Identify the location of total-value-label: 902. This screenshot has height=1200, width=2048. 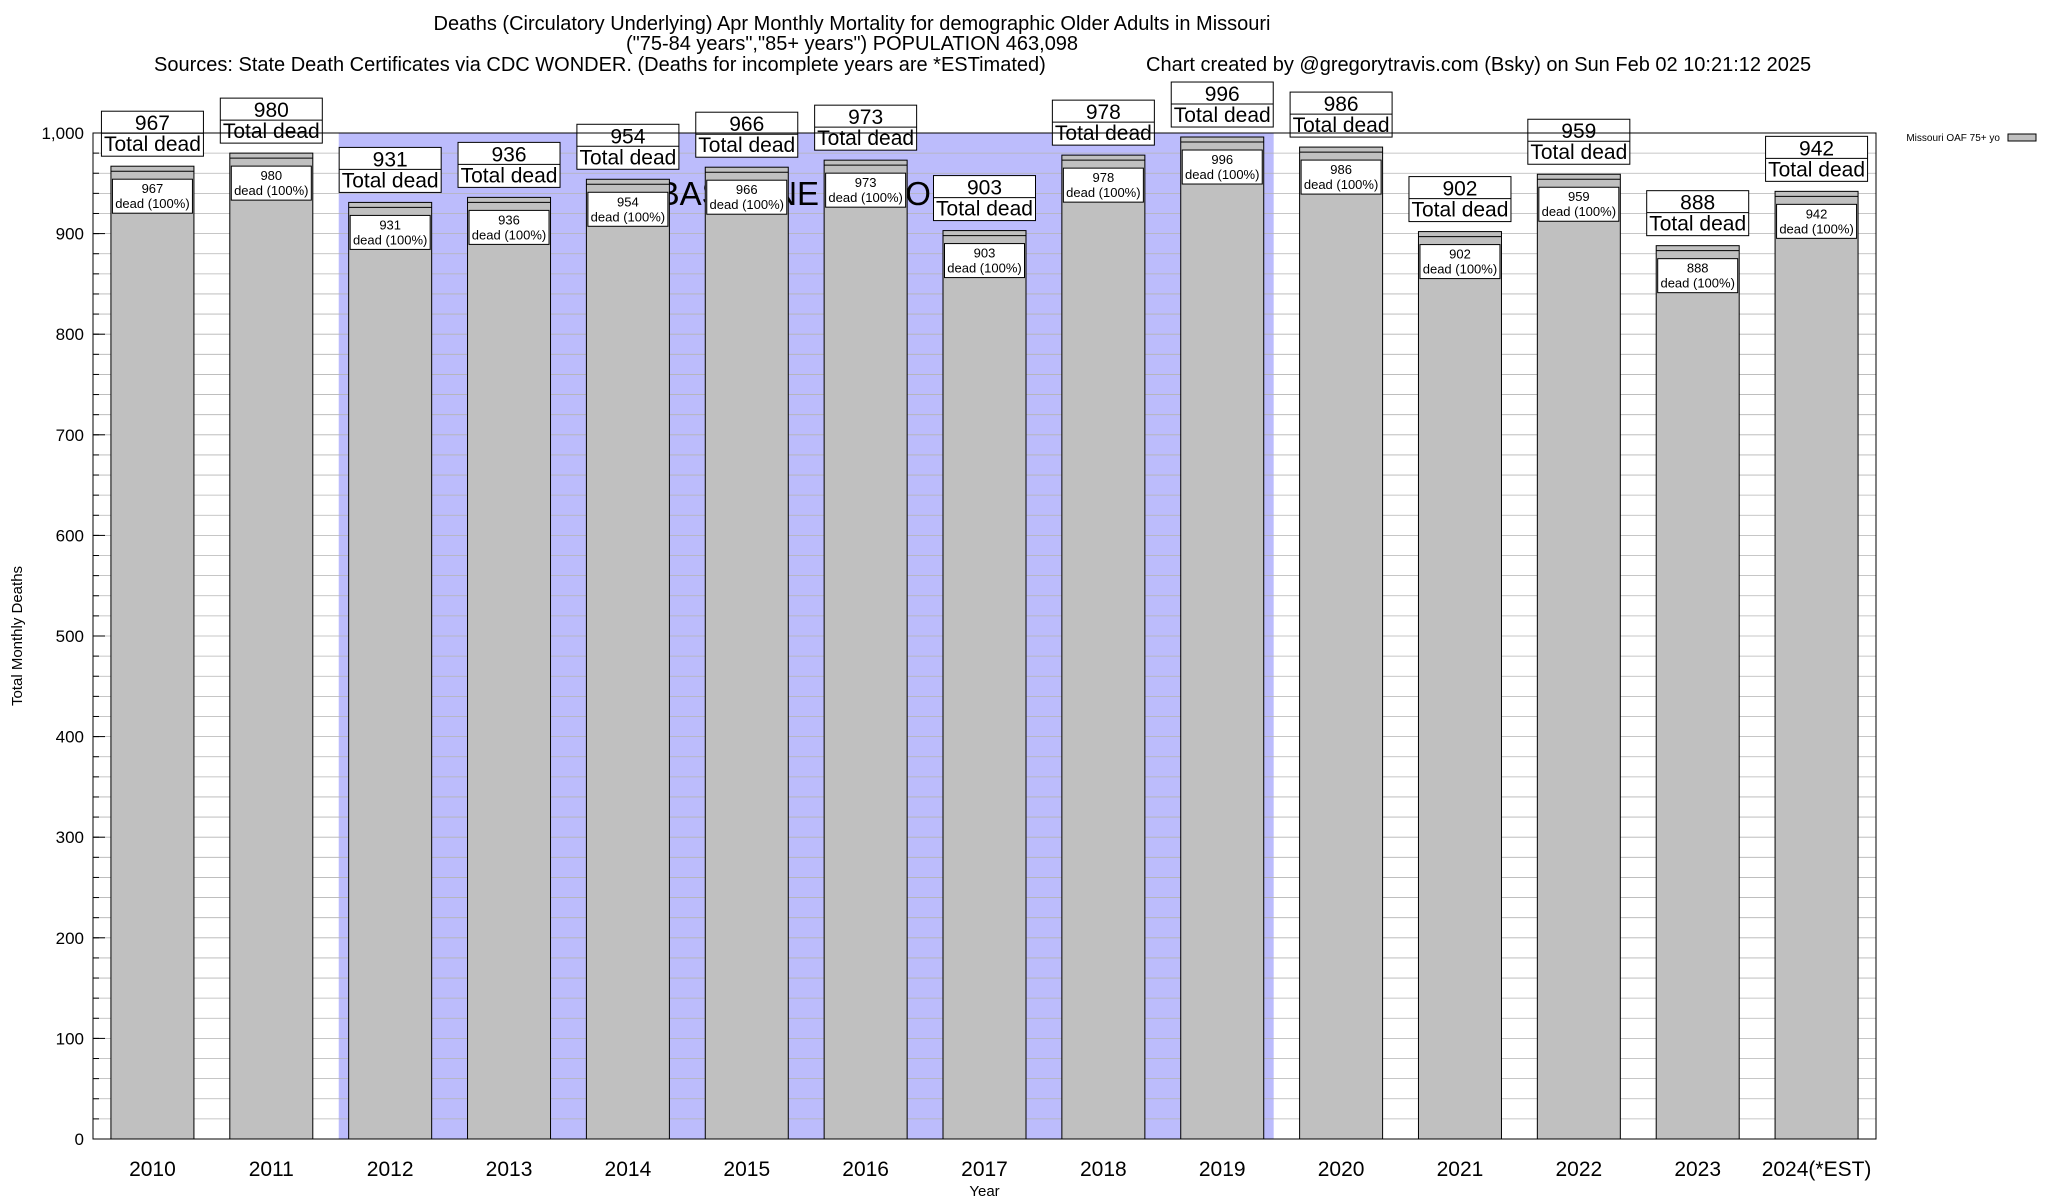
(1459, 189).